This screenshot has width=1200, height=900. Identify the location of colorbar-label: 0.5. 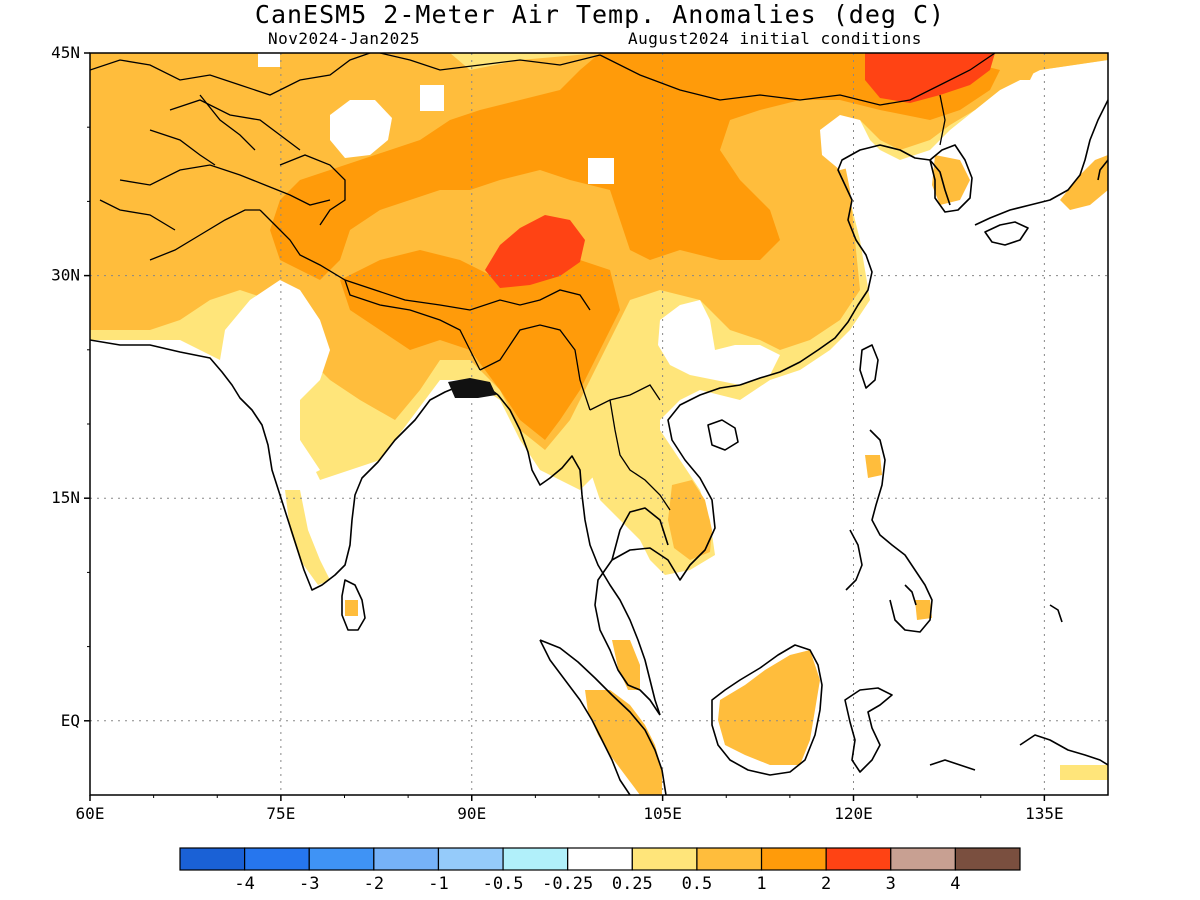
(697, 884).